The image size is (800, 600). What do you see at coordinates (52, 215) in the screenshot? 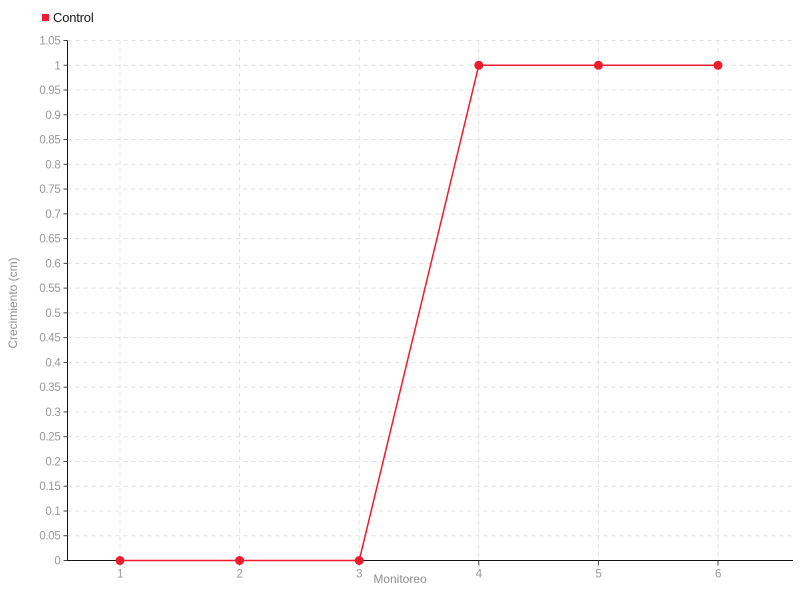
I see `y-tick-label: 0.7` at bounding box center [52, 215].